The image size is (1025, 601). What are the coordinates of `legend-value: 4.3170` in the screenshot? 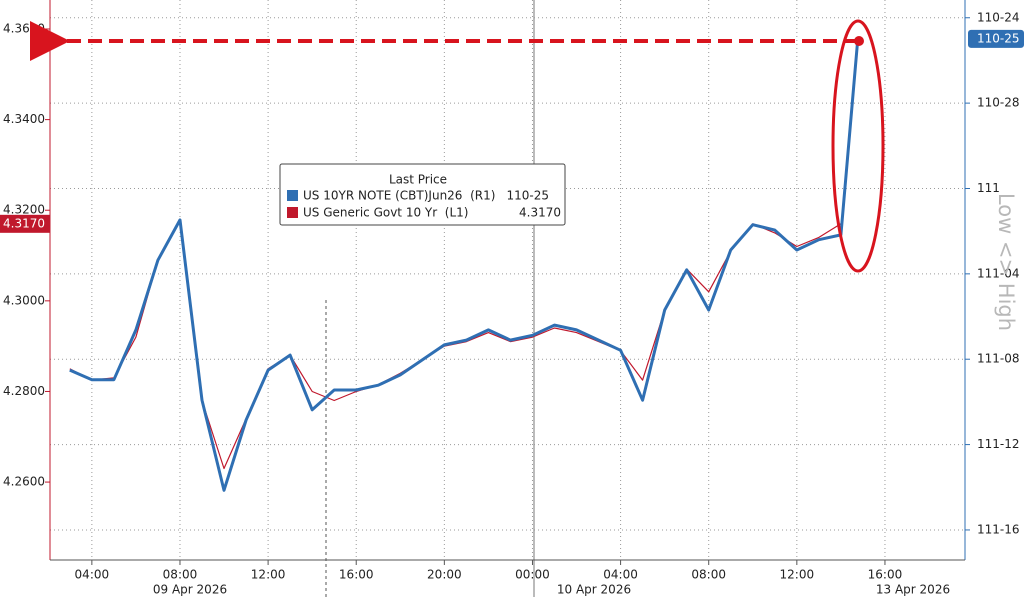 It's located at (540, 213).